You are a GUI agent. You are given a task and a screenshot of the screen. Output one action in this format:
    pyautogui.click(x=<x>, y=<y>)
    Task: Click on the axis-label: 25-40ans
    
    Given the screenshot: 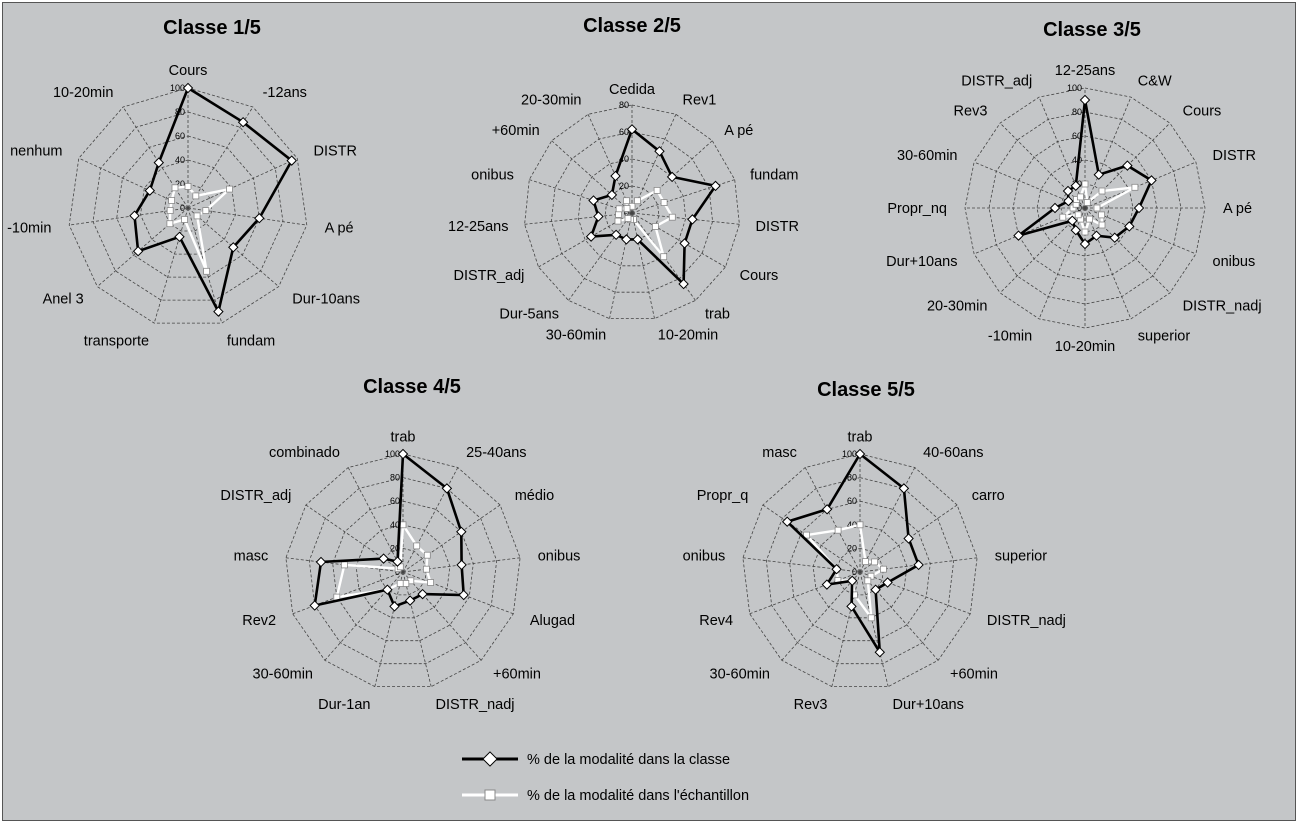 What is the action you would take?
    pyautogui.click(x=496, y=453)
    